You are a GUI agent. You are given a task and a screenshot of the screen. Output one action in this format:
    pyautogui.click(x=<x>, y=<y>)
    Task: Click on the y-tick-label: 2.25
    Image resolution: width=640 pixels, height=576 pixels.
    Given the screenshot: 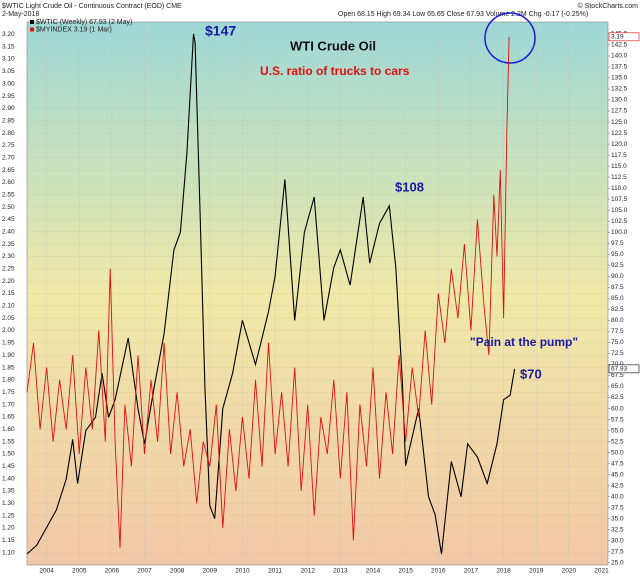 What is the action you would take?
    pyautogui.click(x=8, y=269)
    